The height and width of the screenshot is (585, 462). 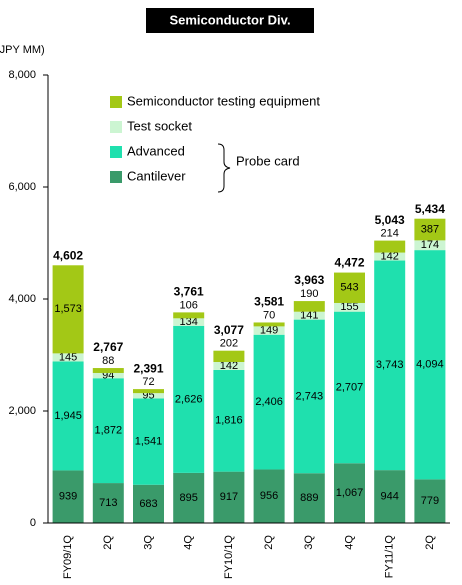 What do you see at coordinates (68, 357) in the screenshot?
I see `value-label: 145` at bounding box center [68, 357].